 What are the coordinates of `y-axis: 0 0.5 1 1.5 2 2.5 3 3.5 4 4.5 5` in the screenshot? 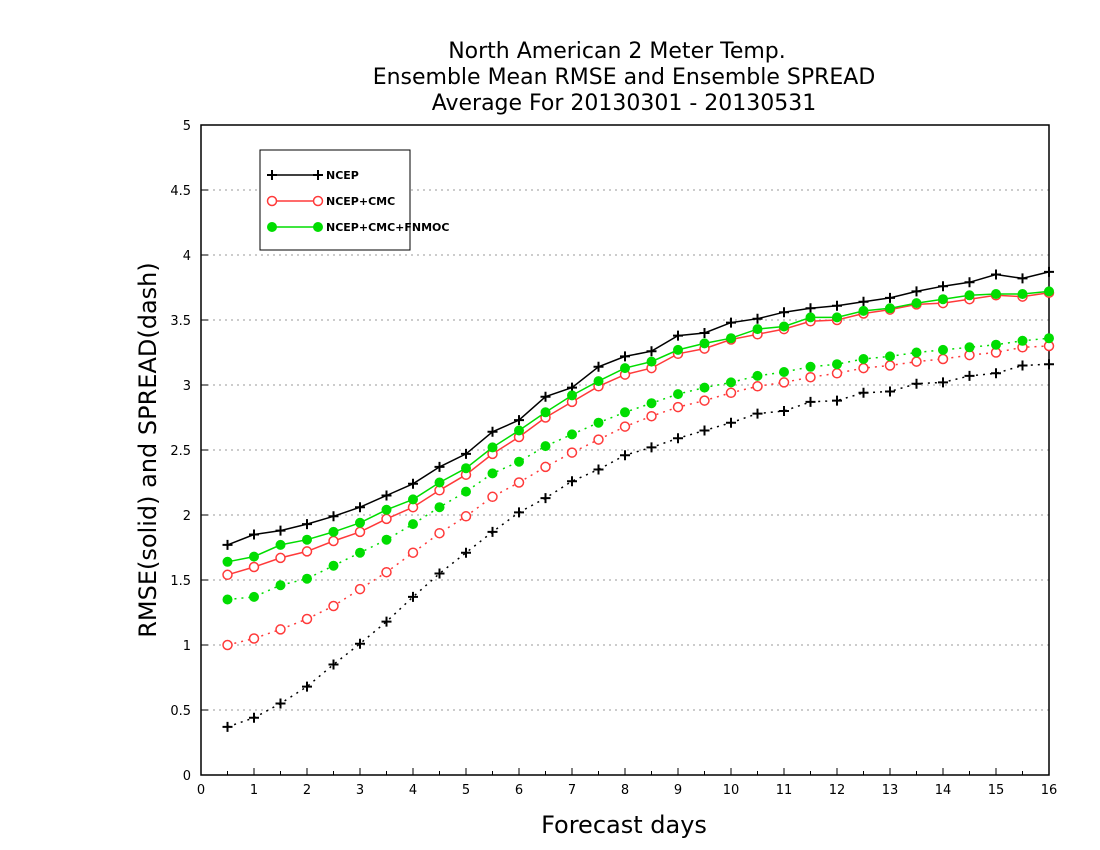 It's located at (189, 451).